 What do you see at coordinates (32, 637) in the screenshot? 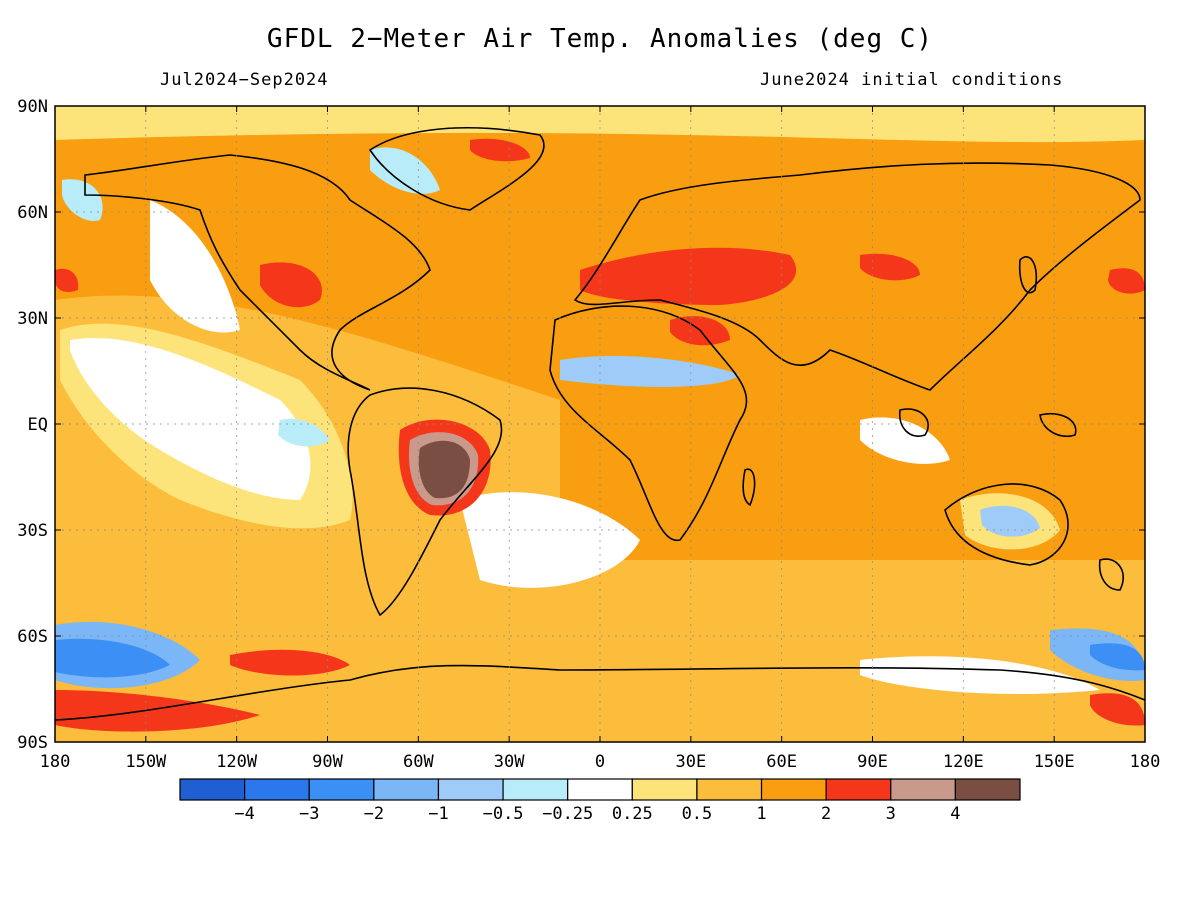
I see `lat-label: 60S` at bounding box center [32, 637].